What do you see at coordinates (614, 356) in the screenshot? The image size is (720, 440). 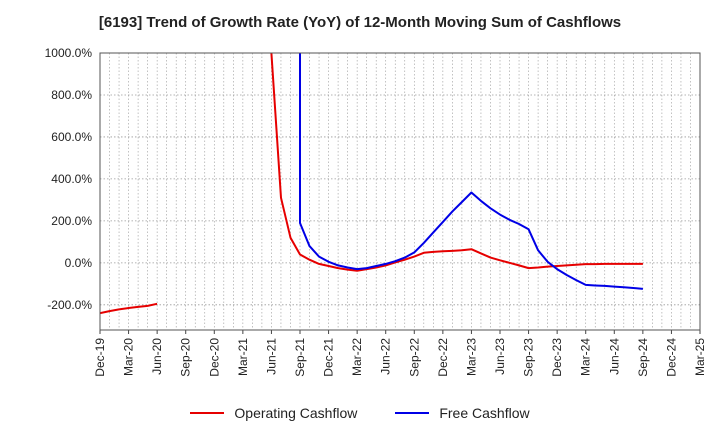 I see `x-tick-label: Jun-24` at bounding box center [614, 356].